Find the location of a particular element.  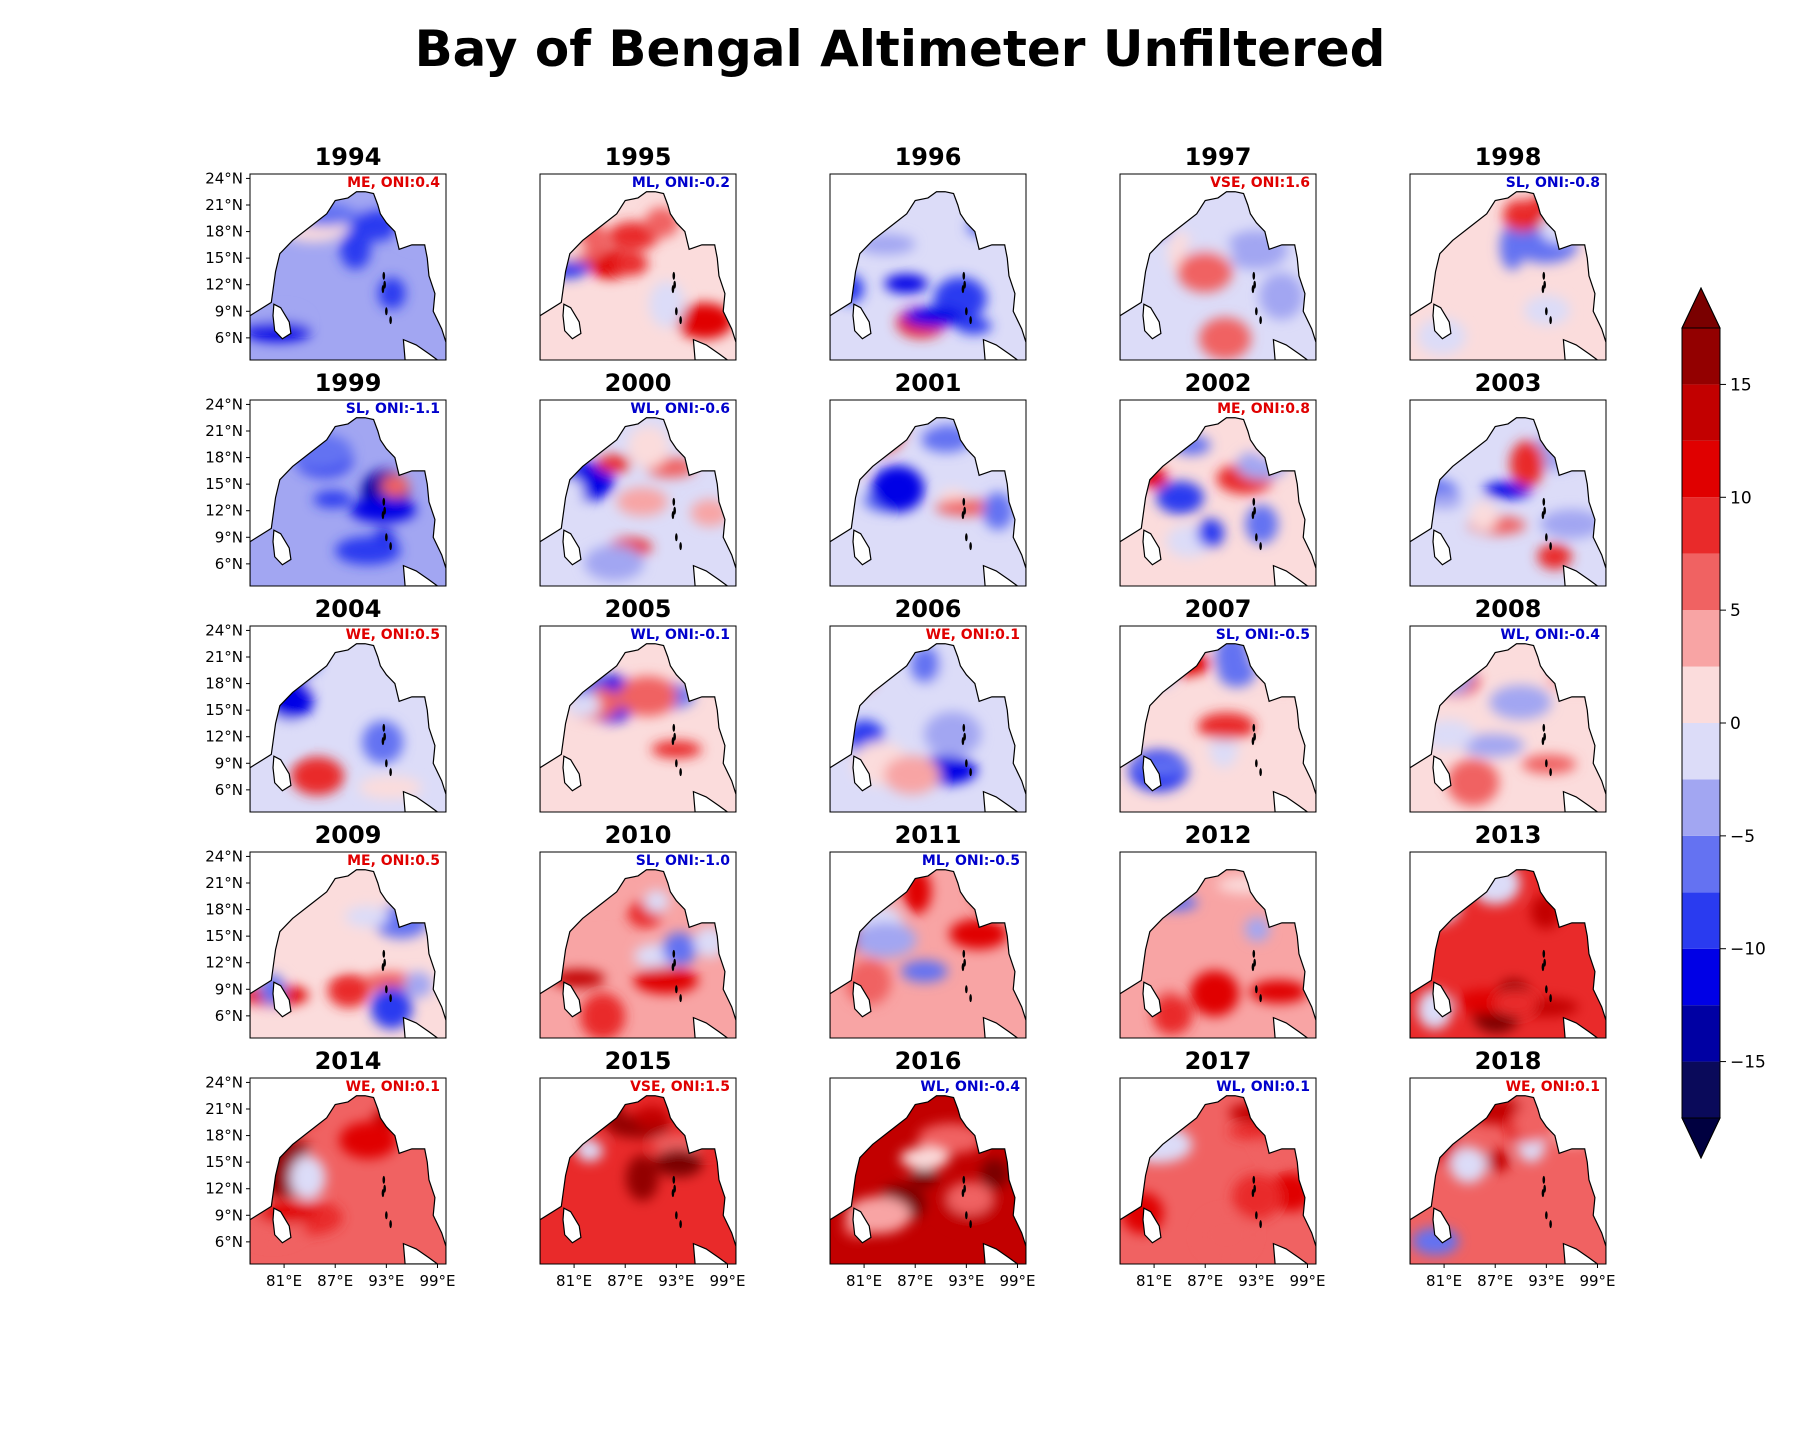

panel-2000: 2000 WL, ONI:-0.6 is located at coordinates (638, 478).